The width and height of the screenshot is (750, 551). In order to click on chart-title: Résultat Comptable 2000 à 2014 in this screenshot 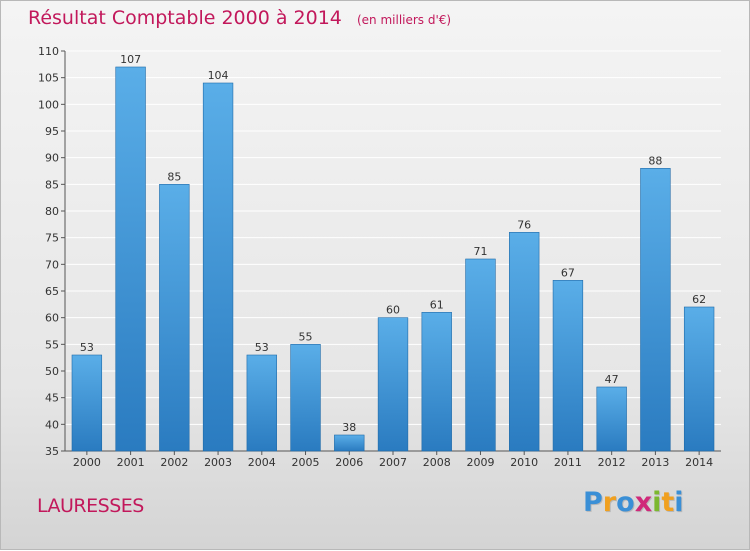, I will do `click(185, 18)`.